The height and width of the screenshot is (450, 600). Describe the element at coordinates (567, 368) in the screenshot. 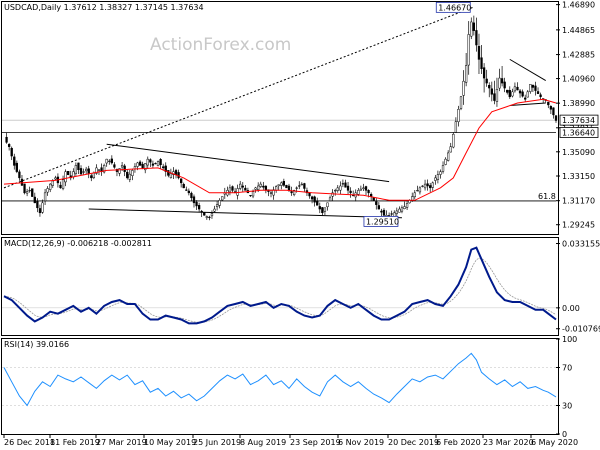

I see `rsi-y-tick-label: 70` at that location.